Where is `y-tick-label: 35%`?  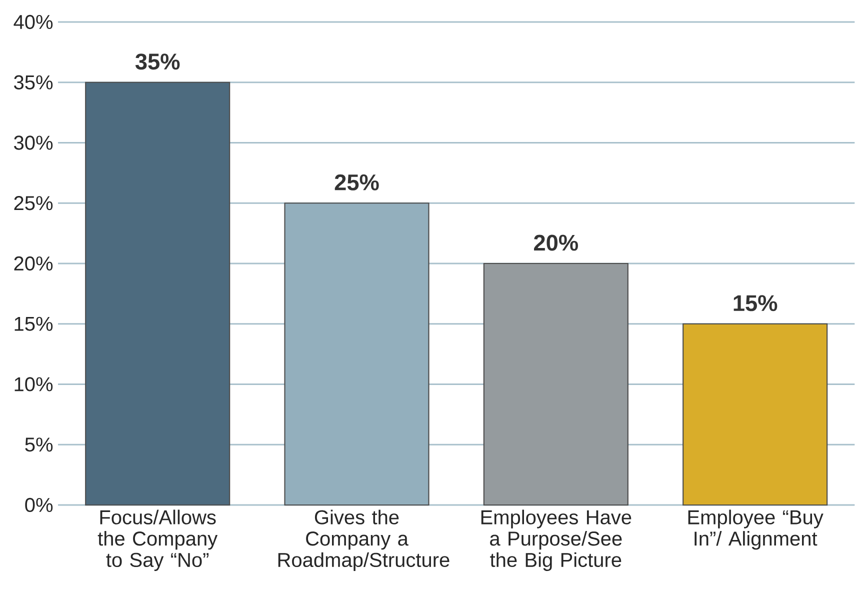 y-tick-label: 35% is located at coordinates (33, 82).